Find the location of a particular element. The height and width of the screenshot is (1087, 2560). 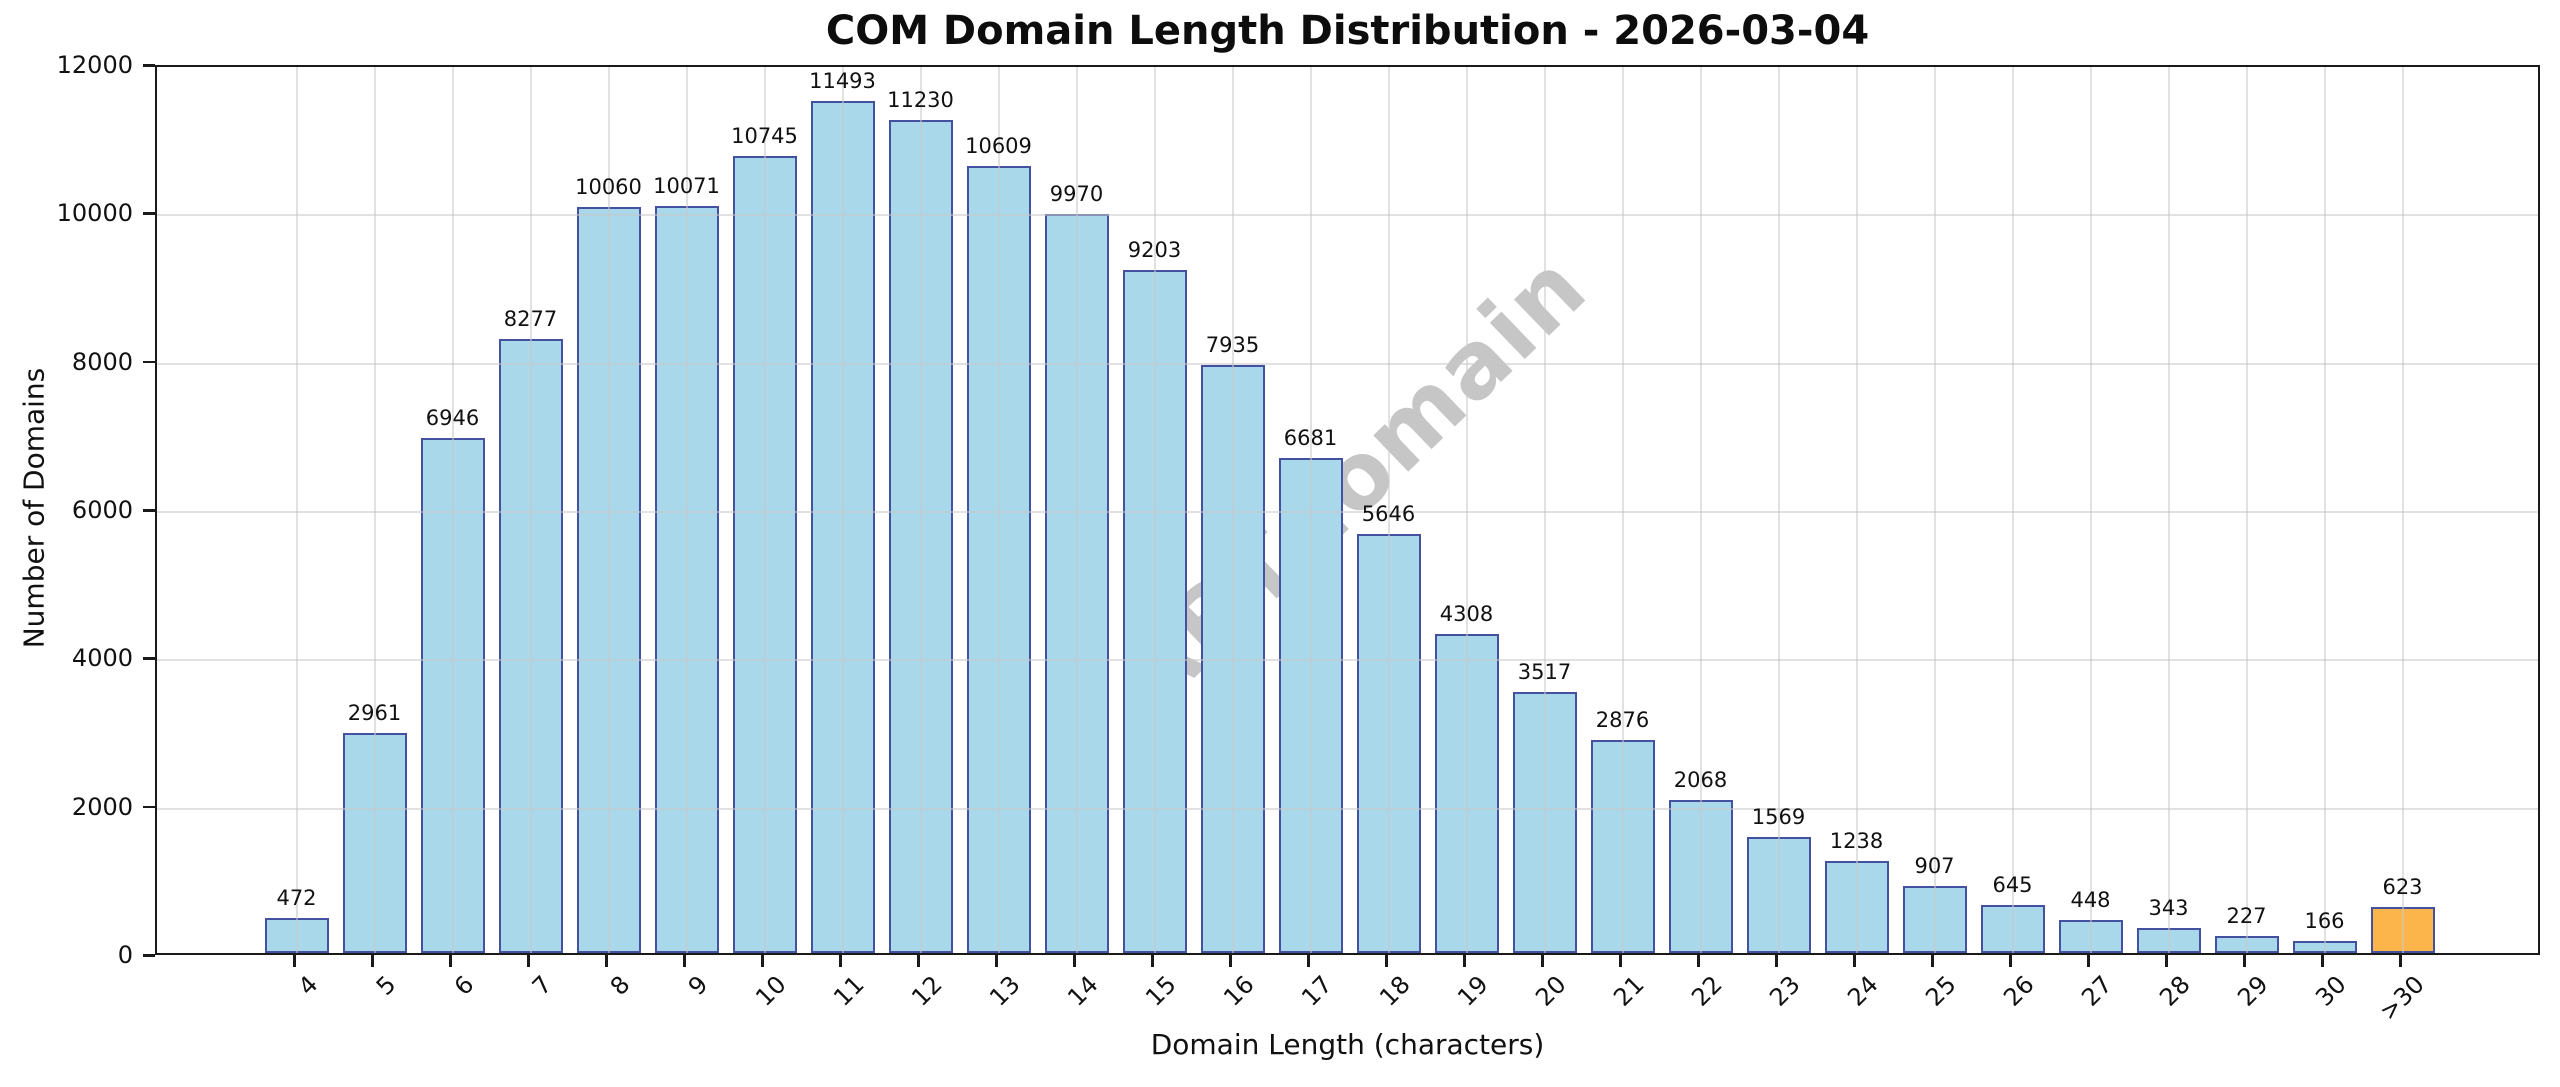

bar-value-label: 10609 is located at coordinates (998, 146).